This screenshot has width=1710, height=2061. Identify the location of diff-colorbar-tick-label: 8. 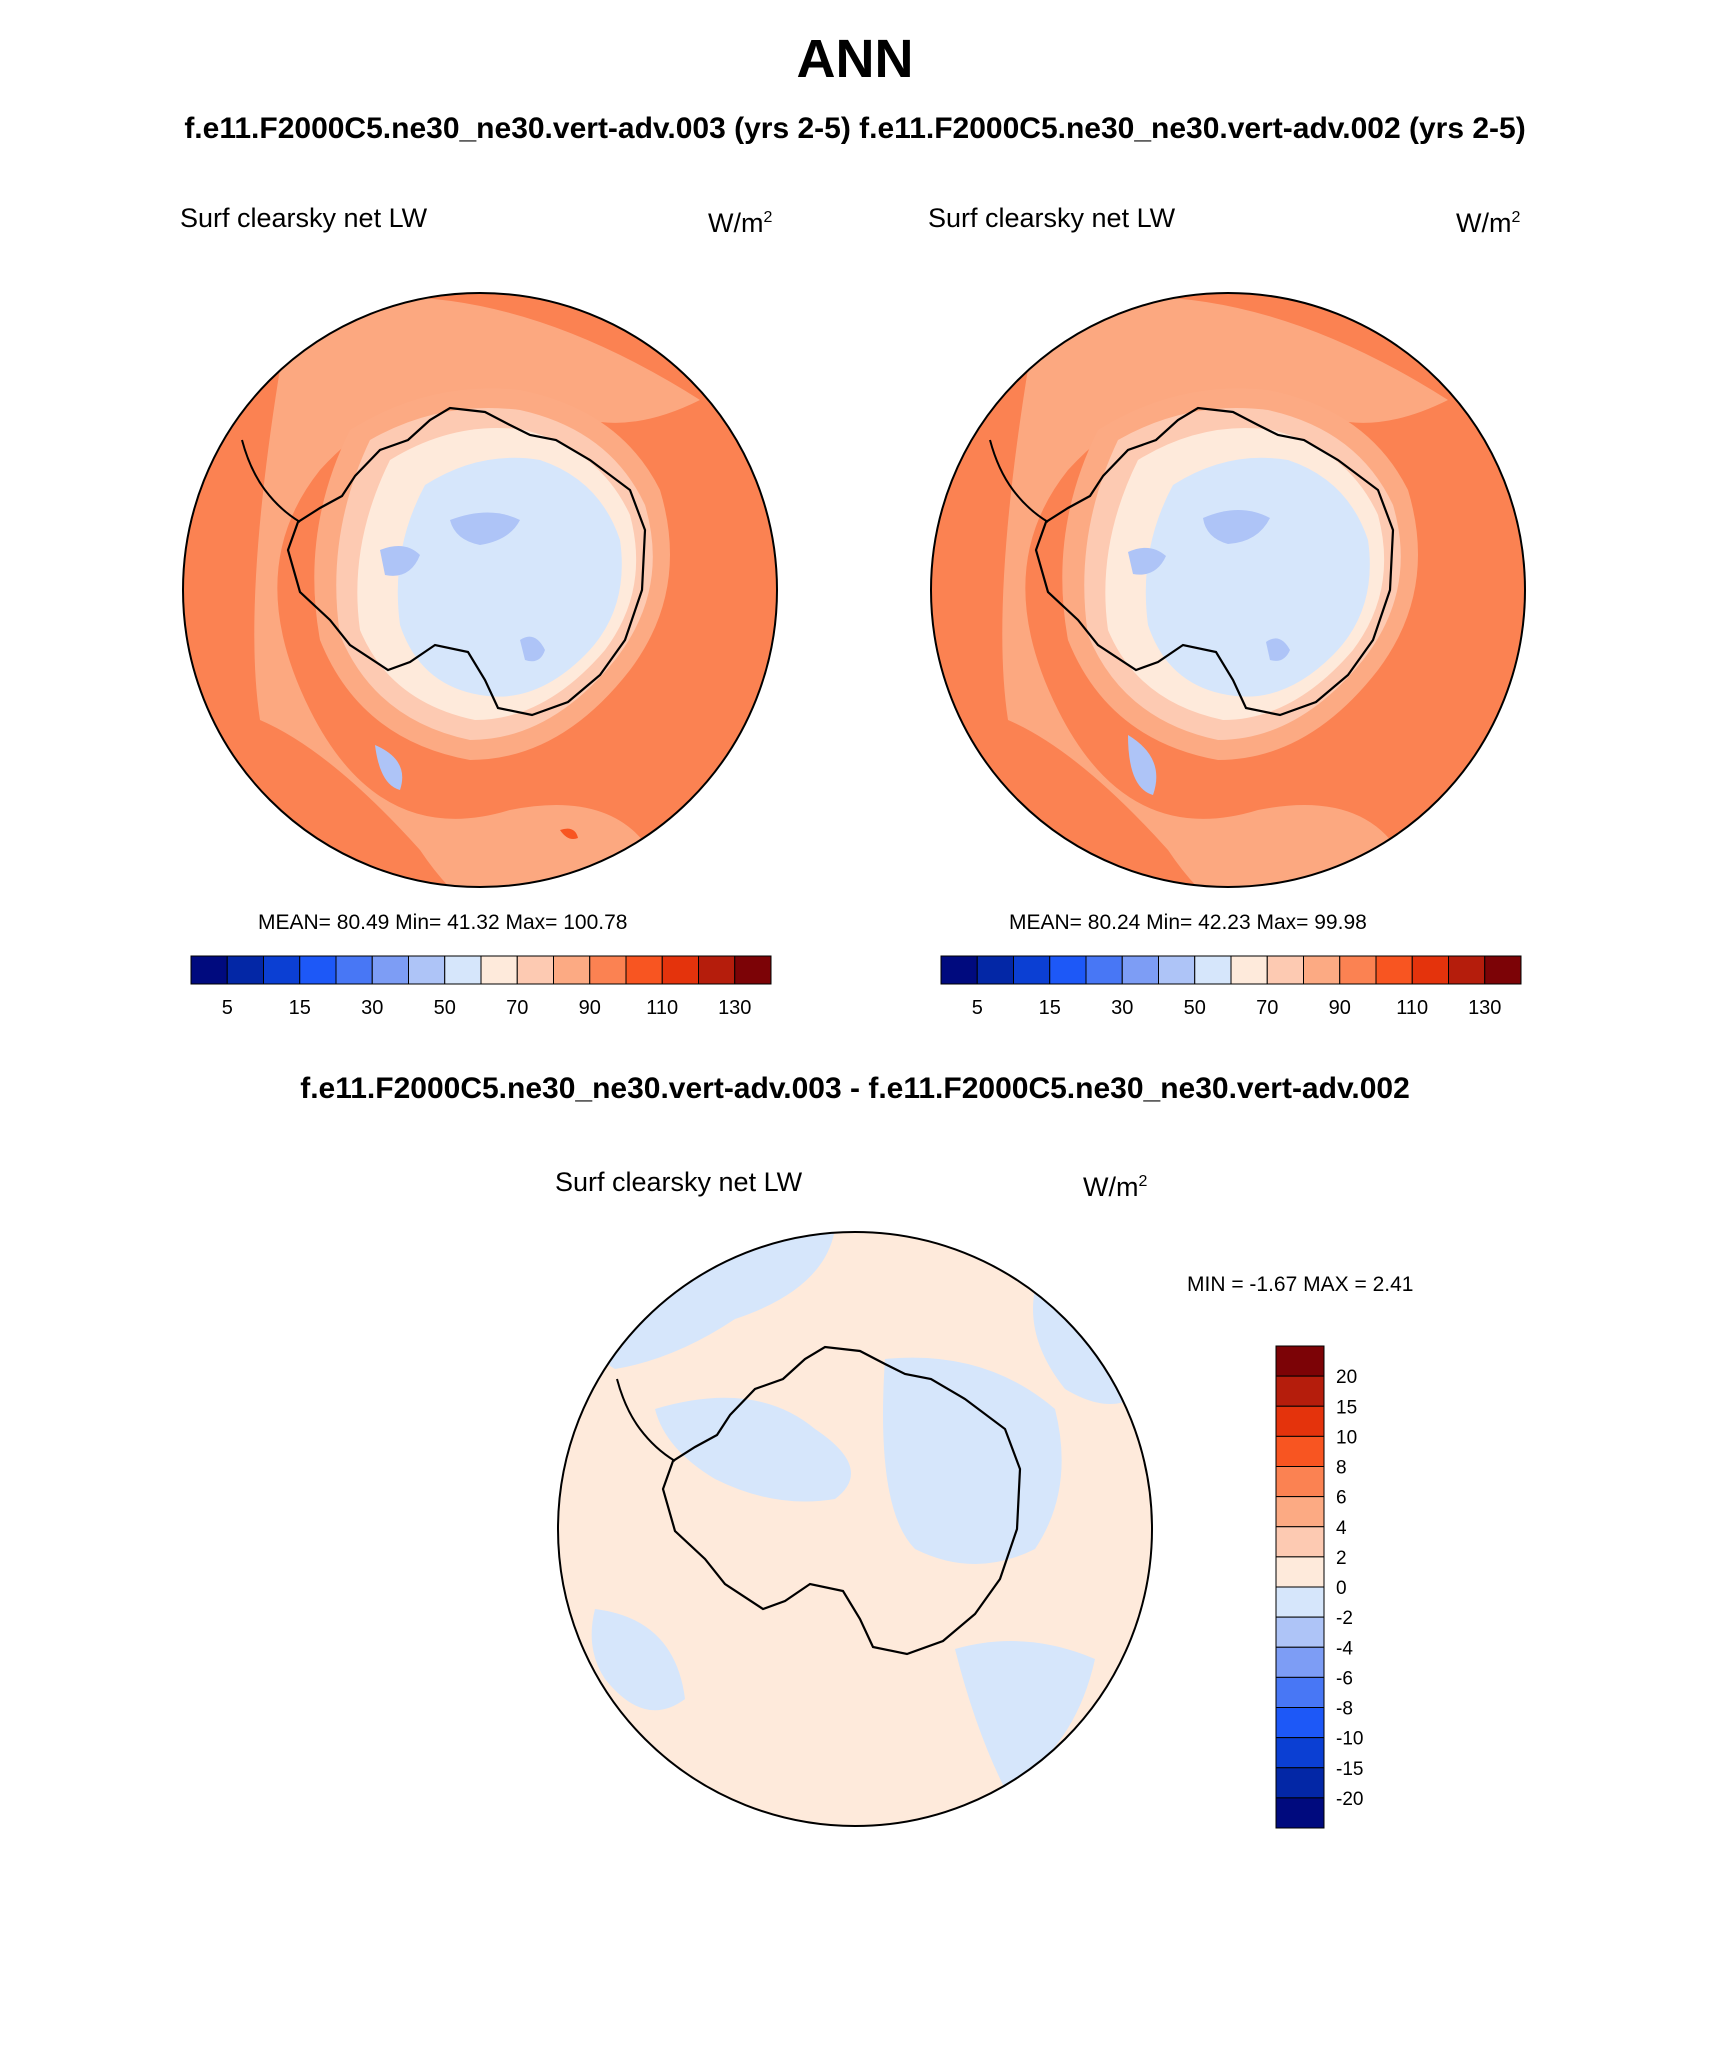
(1341, 1468).